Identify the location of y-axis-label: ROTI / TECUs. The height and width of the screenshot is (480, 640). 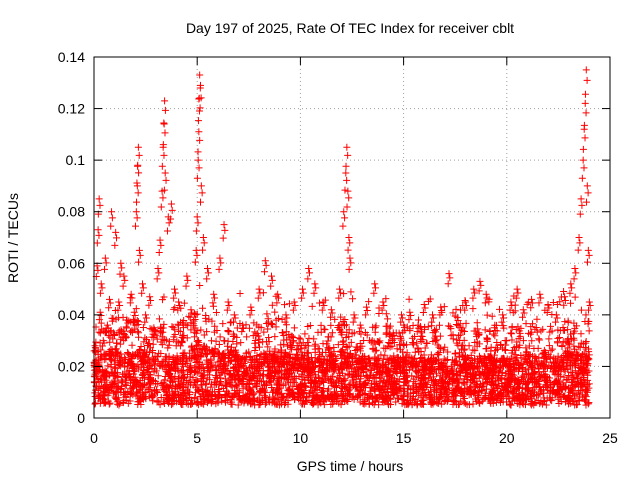
(13, 238).